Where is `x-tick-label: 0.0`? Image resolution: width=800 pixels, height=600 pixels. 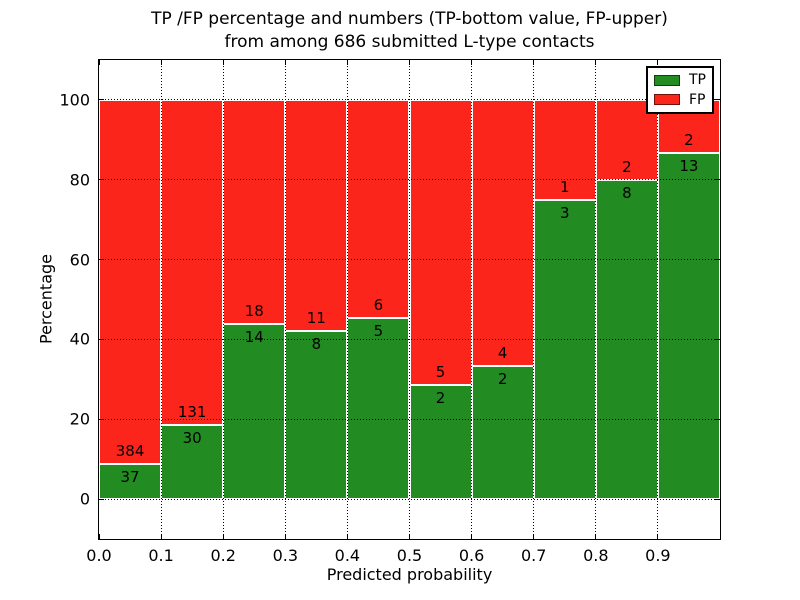 x-tick-label: 0.0 is located at coordinates (99, 555).